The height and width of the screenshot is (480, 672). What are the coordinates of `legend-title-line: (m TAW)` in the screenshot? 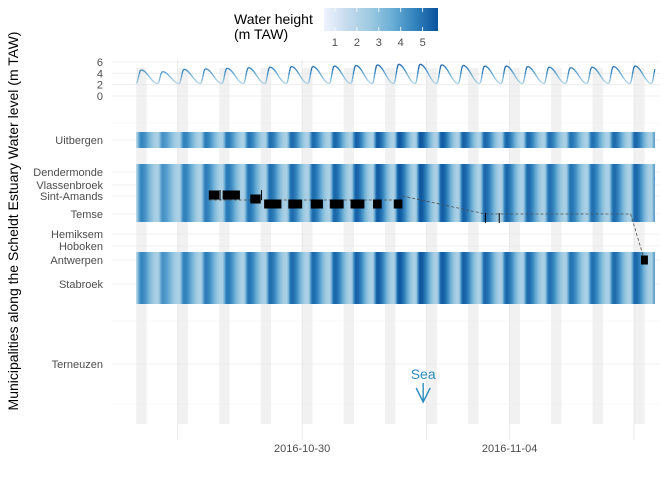 It's located at (261, 34).